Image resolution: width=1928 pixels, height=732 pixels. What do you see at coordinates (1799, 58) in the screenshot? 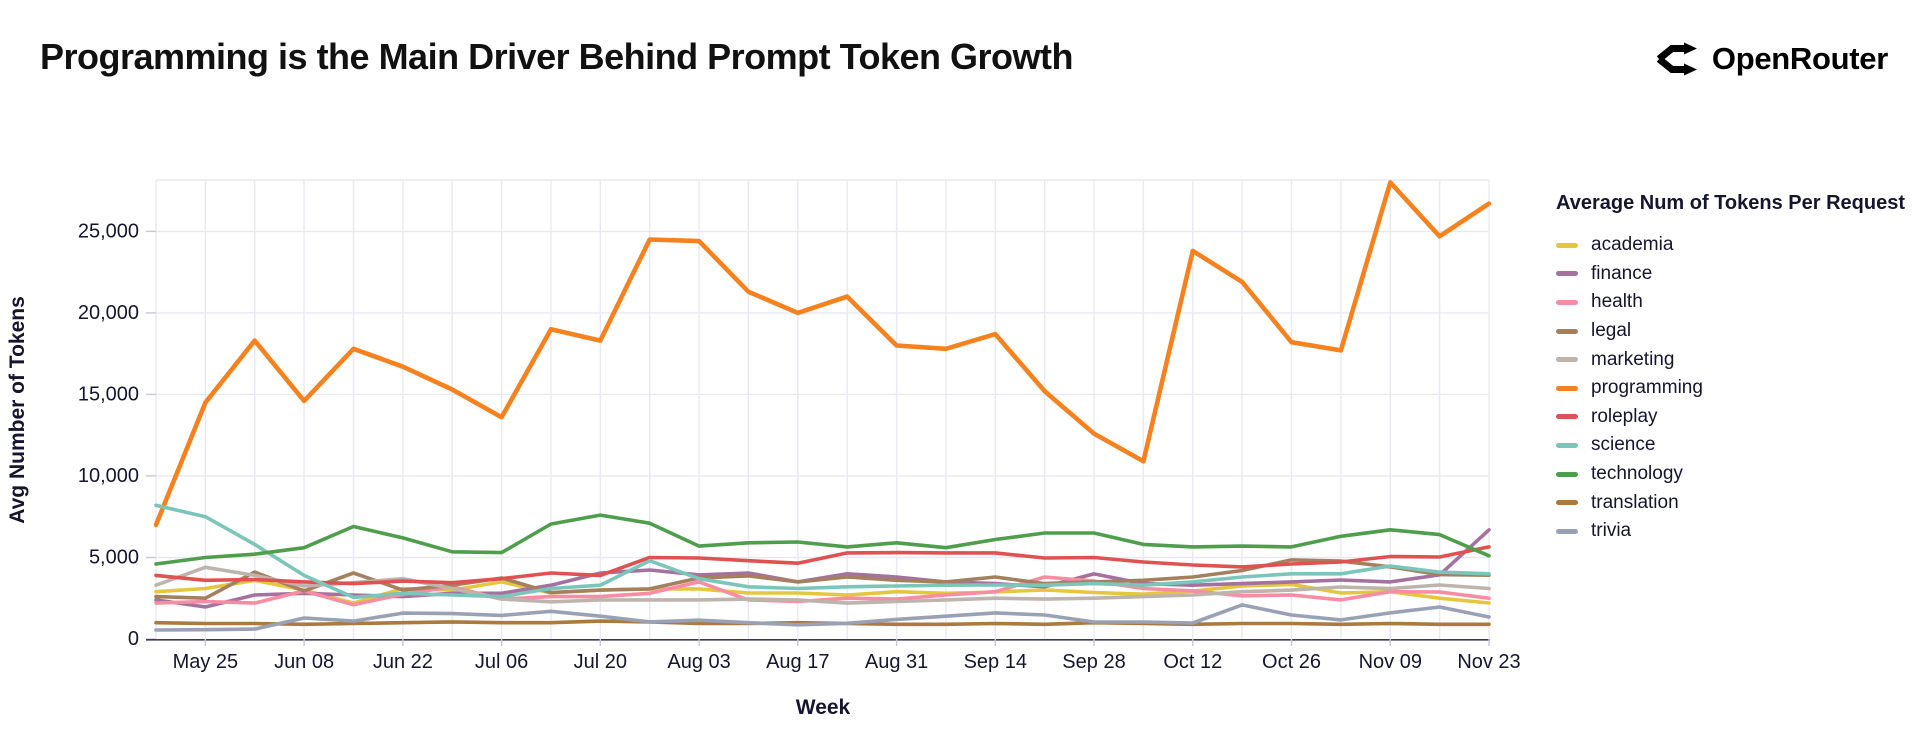
I see `brand-name: OpenRouter` at bounding box center [1799, 58].